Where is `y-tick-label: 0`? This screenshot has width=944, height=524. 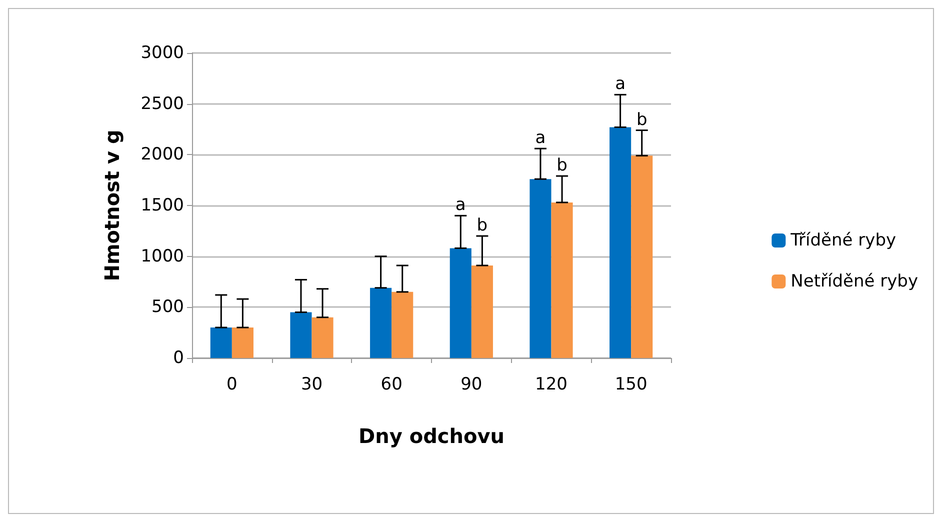
y-tick-label: 0 is located at coordinates (178, 358).